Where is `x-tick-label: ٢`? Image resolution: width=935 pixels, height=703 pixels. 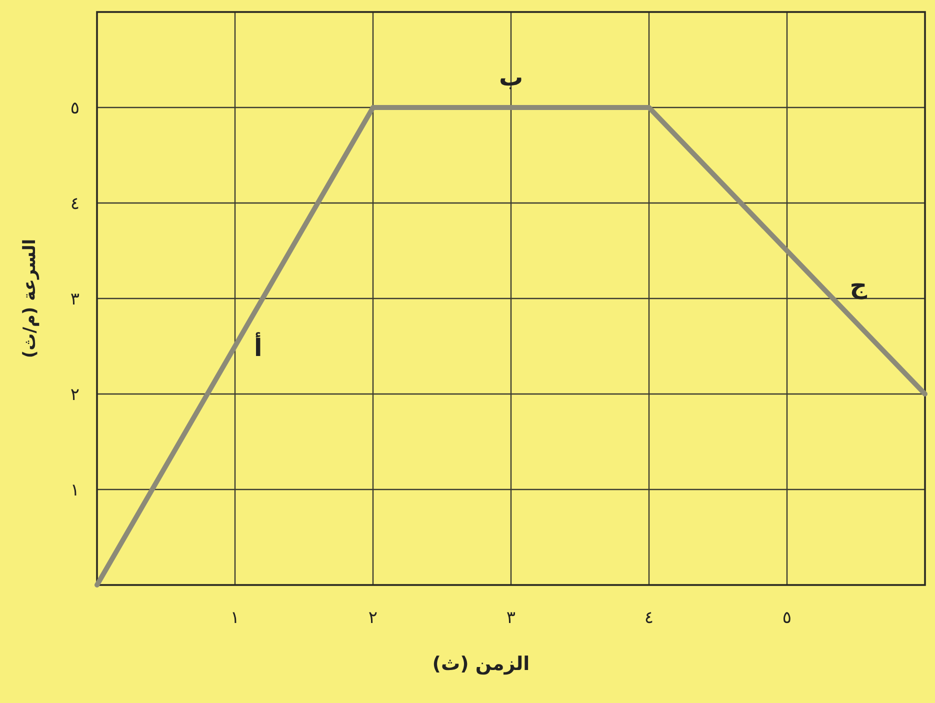
x-tick-label: ٢ is located at coordinates (373, 618).